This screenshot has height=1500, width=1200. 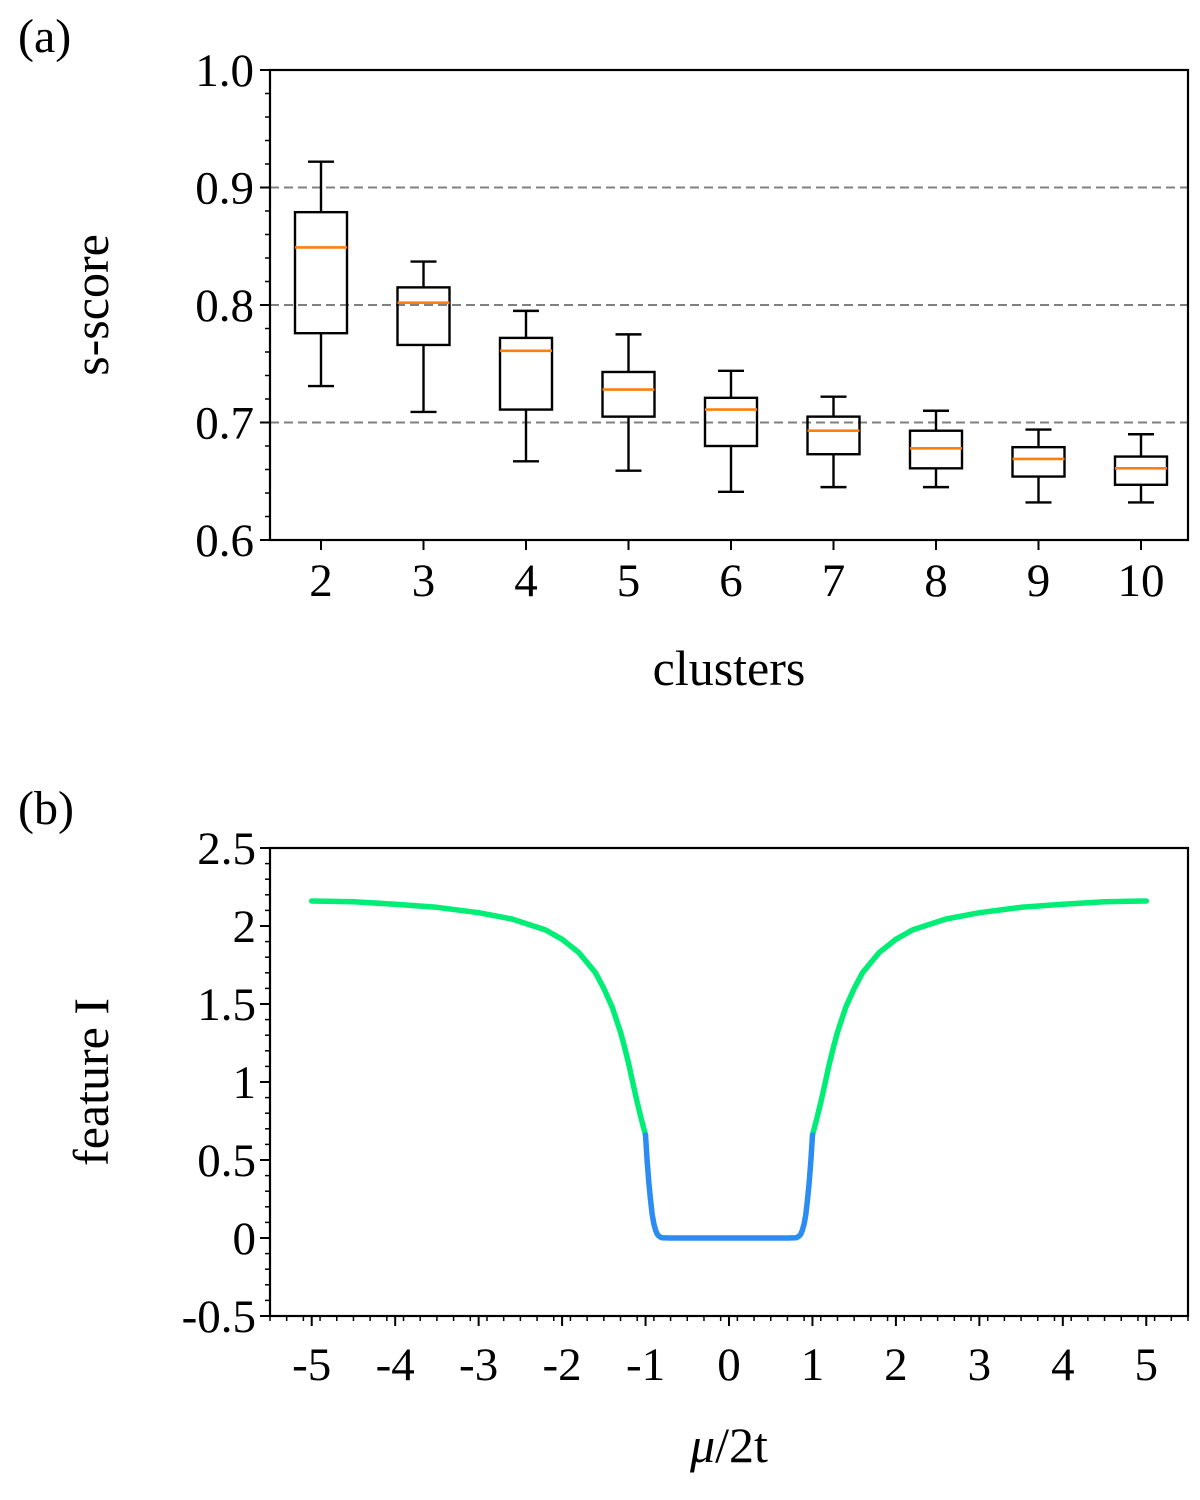 What do you see at coordinates (245, 1239) in the screenshot?
I see `y-tick-label: 0` at bounding box center [245, 1239].